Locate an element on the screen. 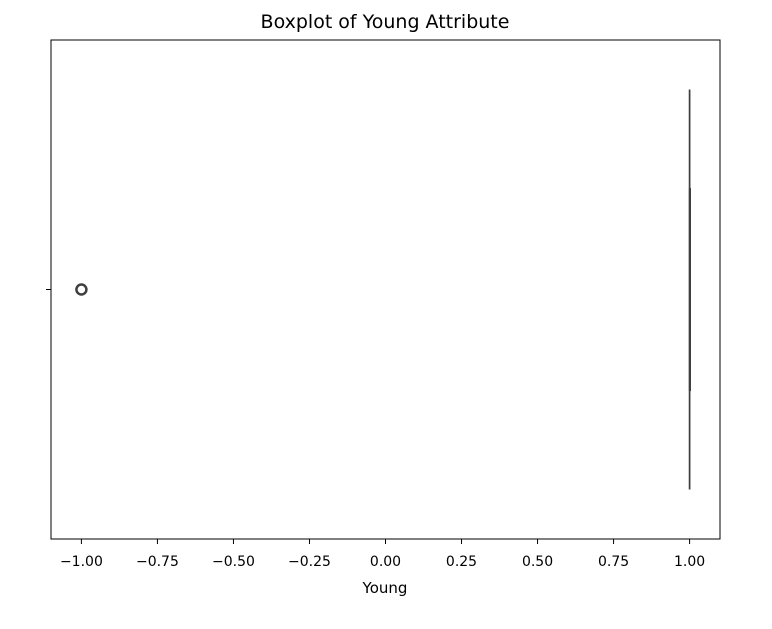  x-tick-label: 1.00 is located at coordinates (689, 562).